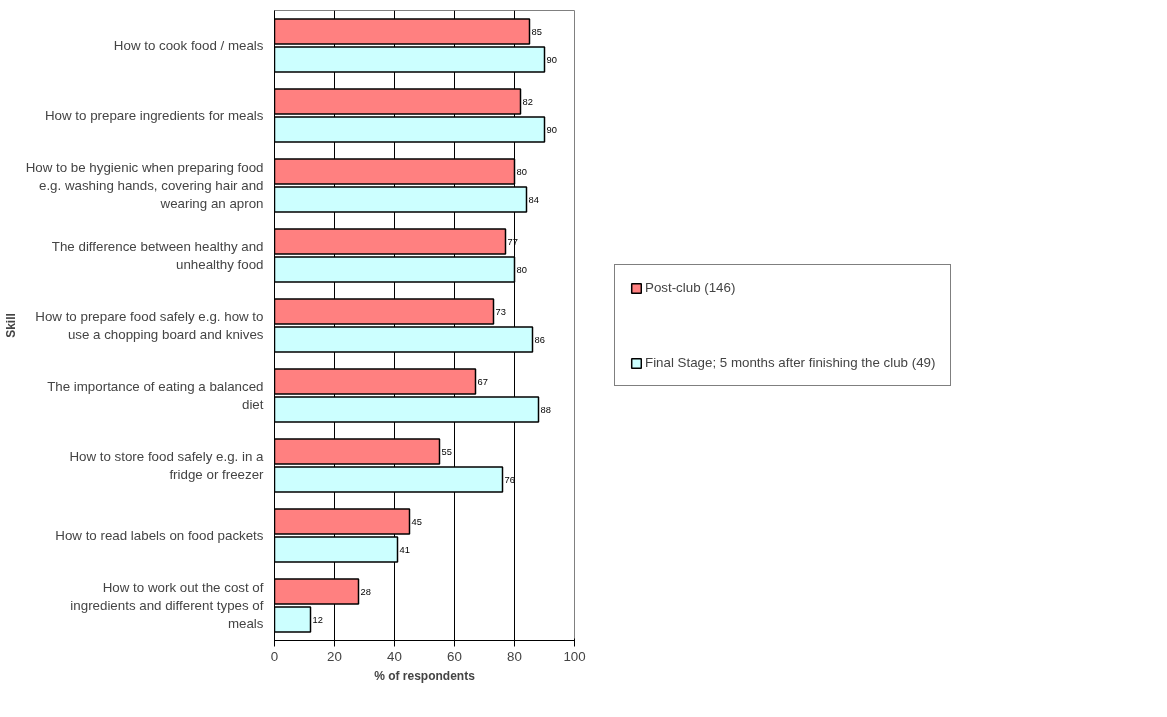 The height and width of the screenshot is (717, 1167). What do you see at coordinates (159, 535) in the screenshot?
I see `y-tick-label: How to read labels on food packets` at bounding box center [159, 535].